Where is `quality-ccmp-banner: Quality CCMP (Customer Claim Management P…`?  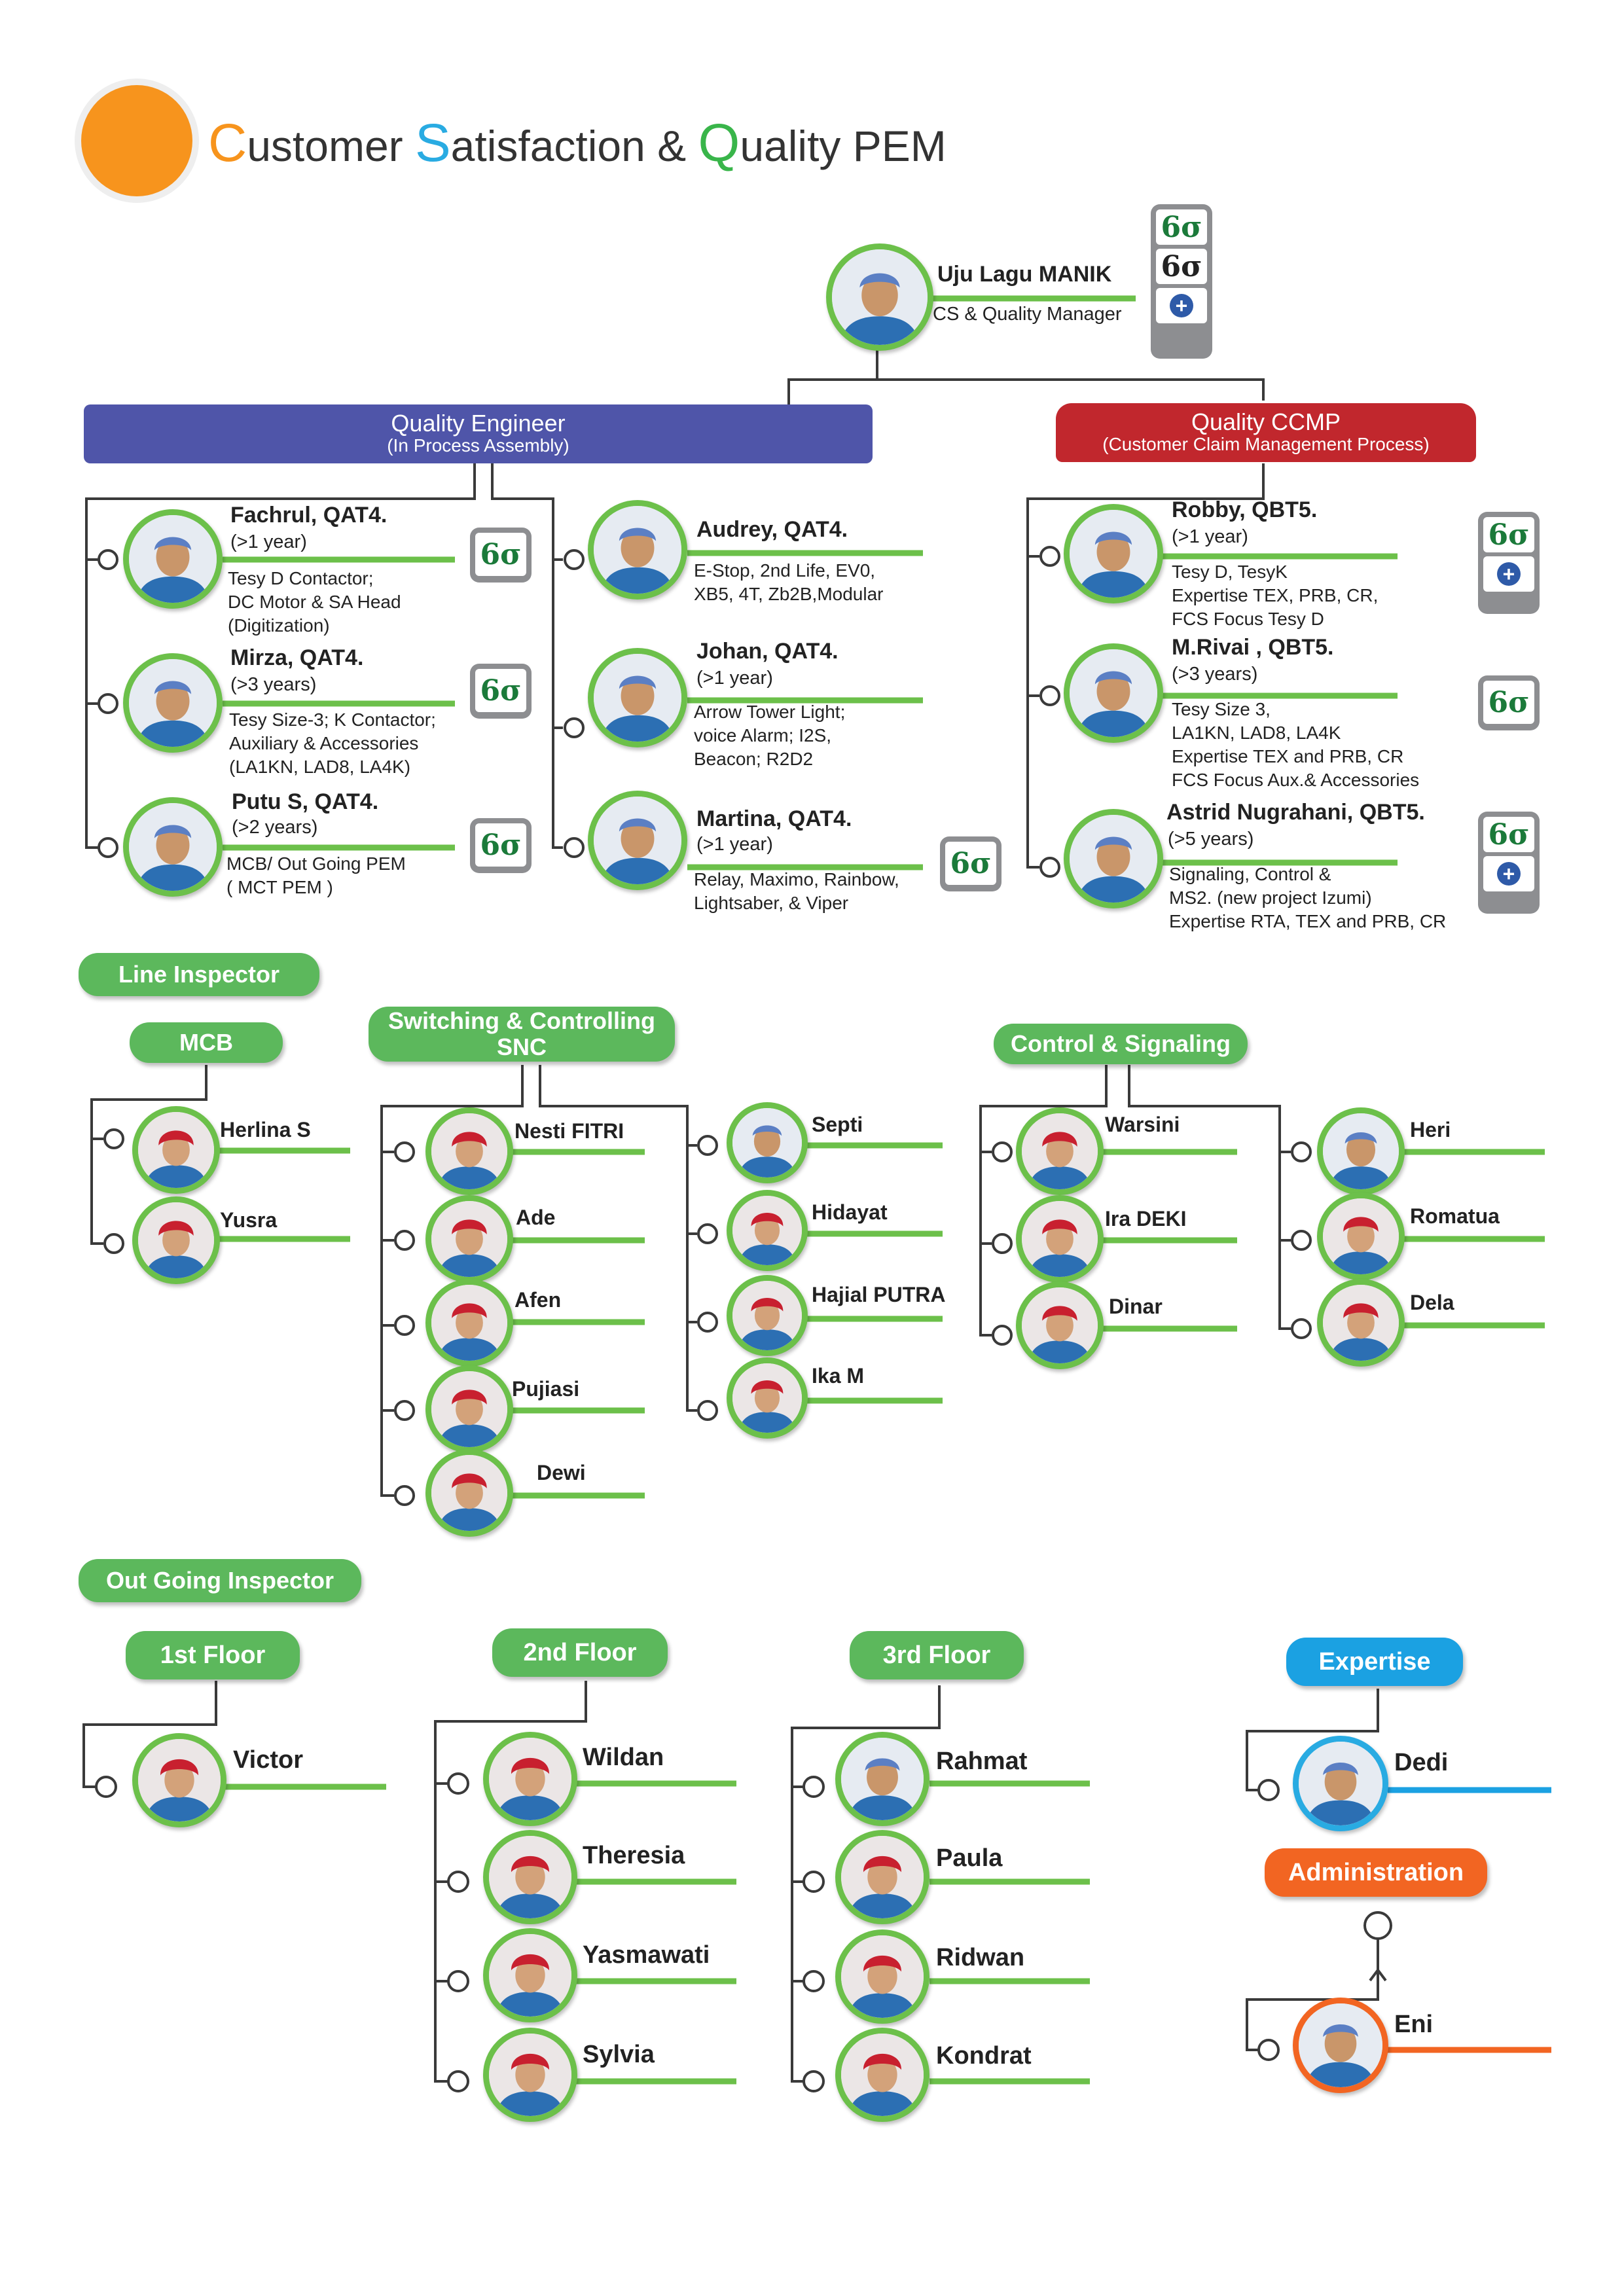
quality-ccmp-banner: Quality CCMP (Customer Claim Management P… is located at coordinates (1266, 432).